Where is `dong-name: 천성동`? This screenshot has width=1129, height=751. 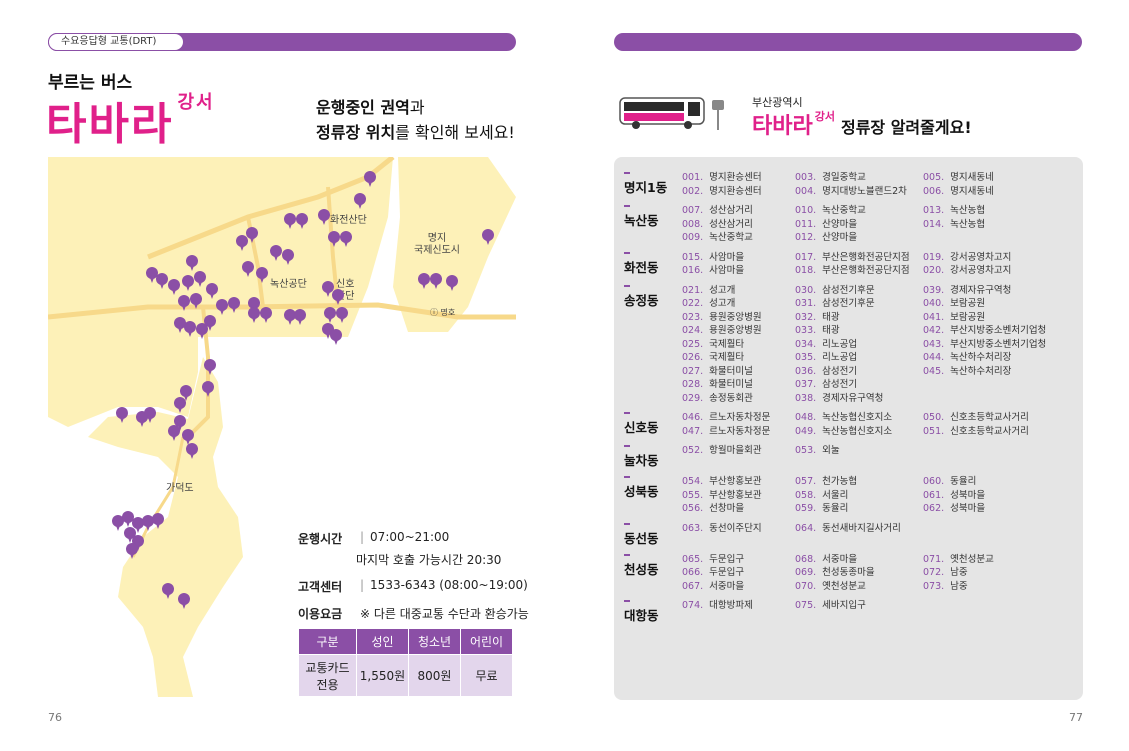
dong-name: 천성동 is located at coordinates (653, 573).